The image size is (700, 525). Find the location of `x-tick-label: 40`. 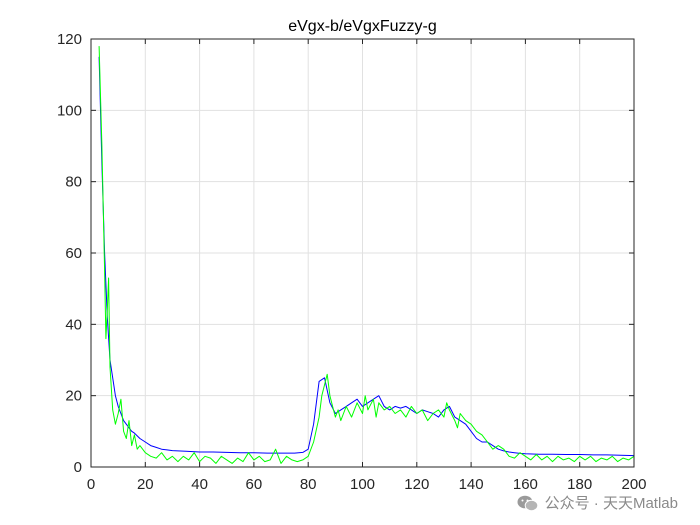

x-tick-label: 40 is located at coordinates (199, 484).